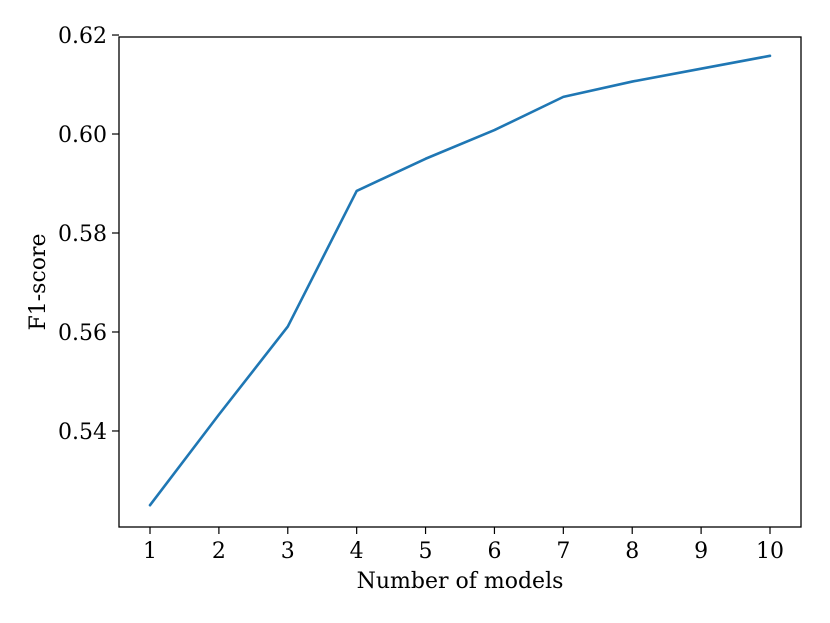 This screenshot has height=623, width=830. Describe the element at coordinates (150, 551) in the screenshot. I see `x-tick-label: 1` at that location.